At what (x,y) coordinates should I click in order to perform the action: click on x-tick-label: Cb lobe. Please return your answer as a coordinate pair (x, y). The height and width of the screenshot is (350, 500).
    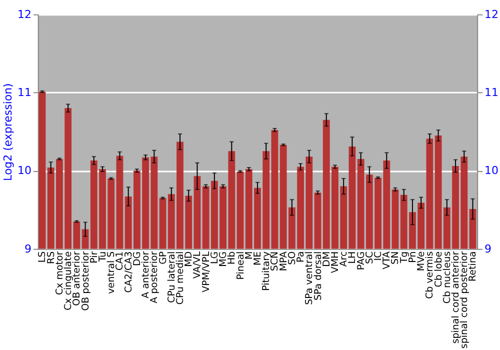
    Looking at the image, I should click on (438, 269).